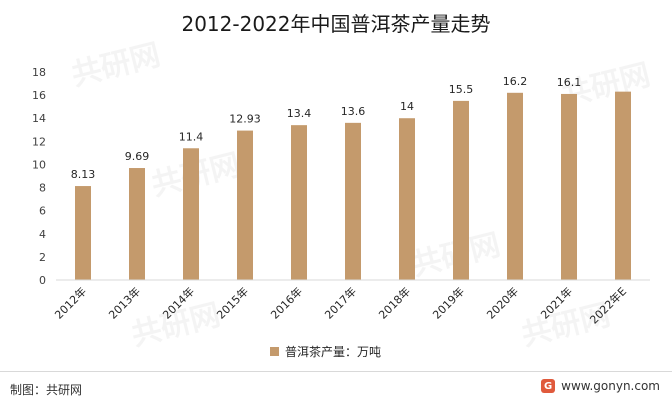 This screenshot has width=672, height=405. I want to click on y-tick-label: 4, so click(42, 234).